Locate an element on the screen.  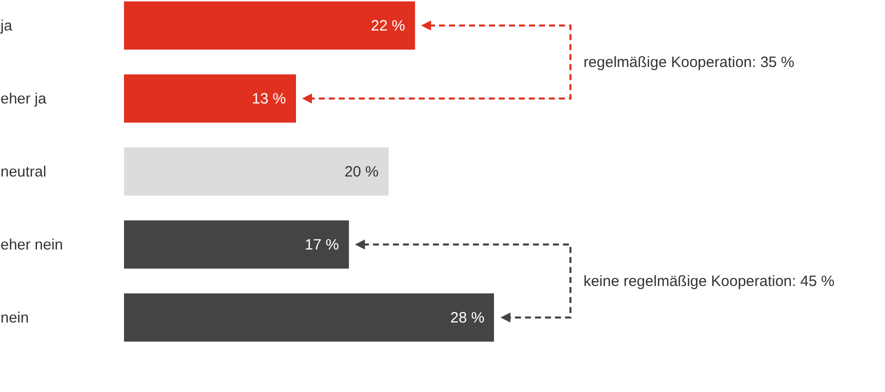
text: keine regelmäßige Kooperation: 45 % is located at coordinates (708, 281).